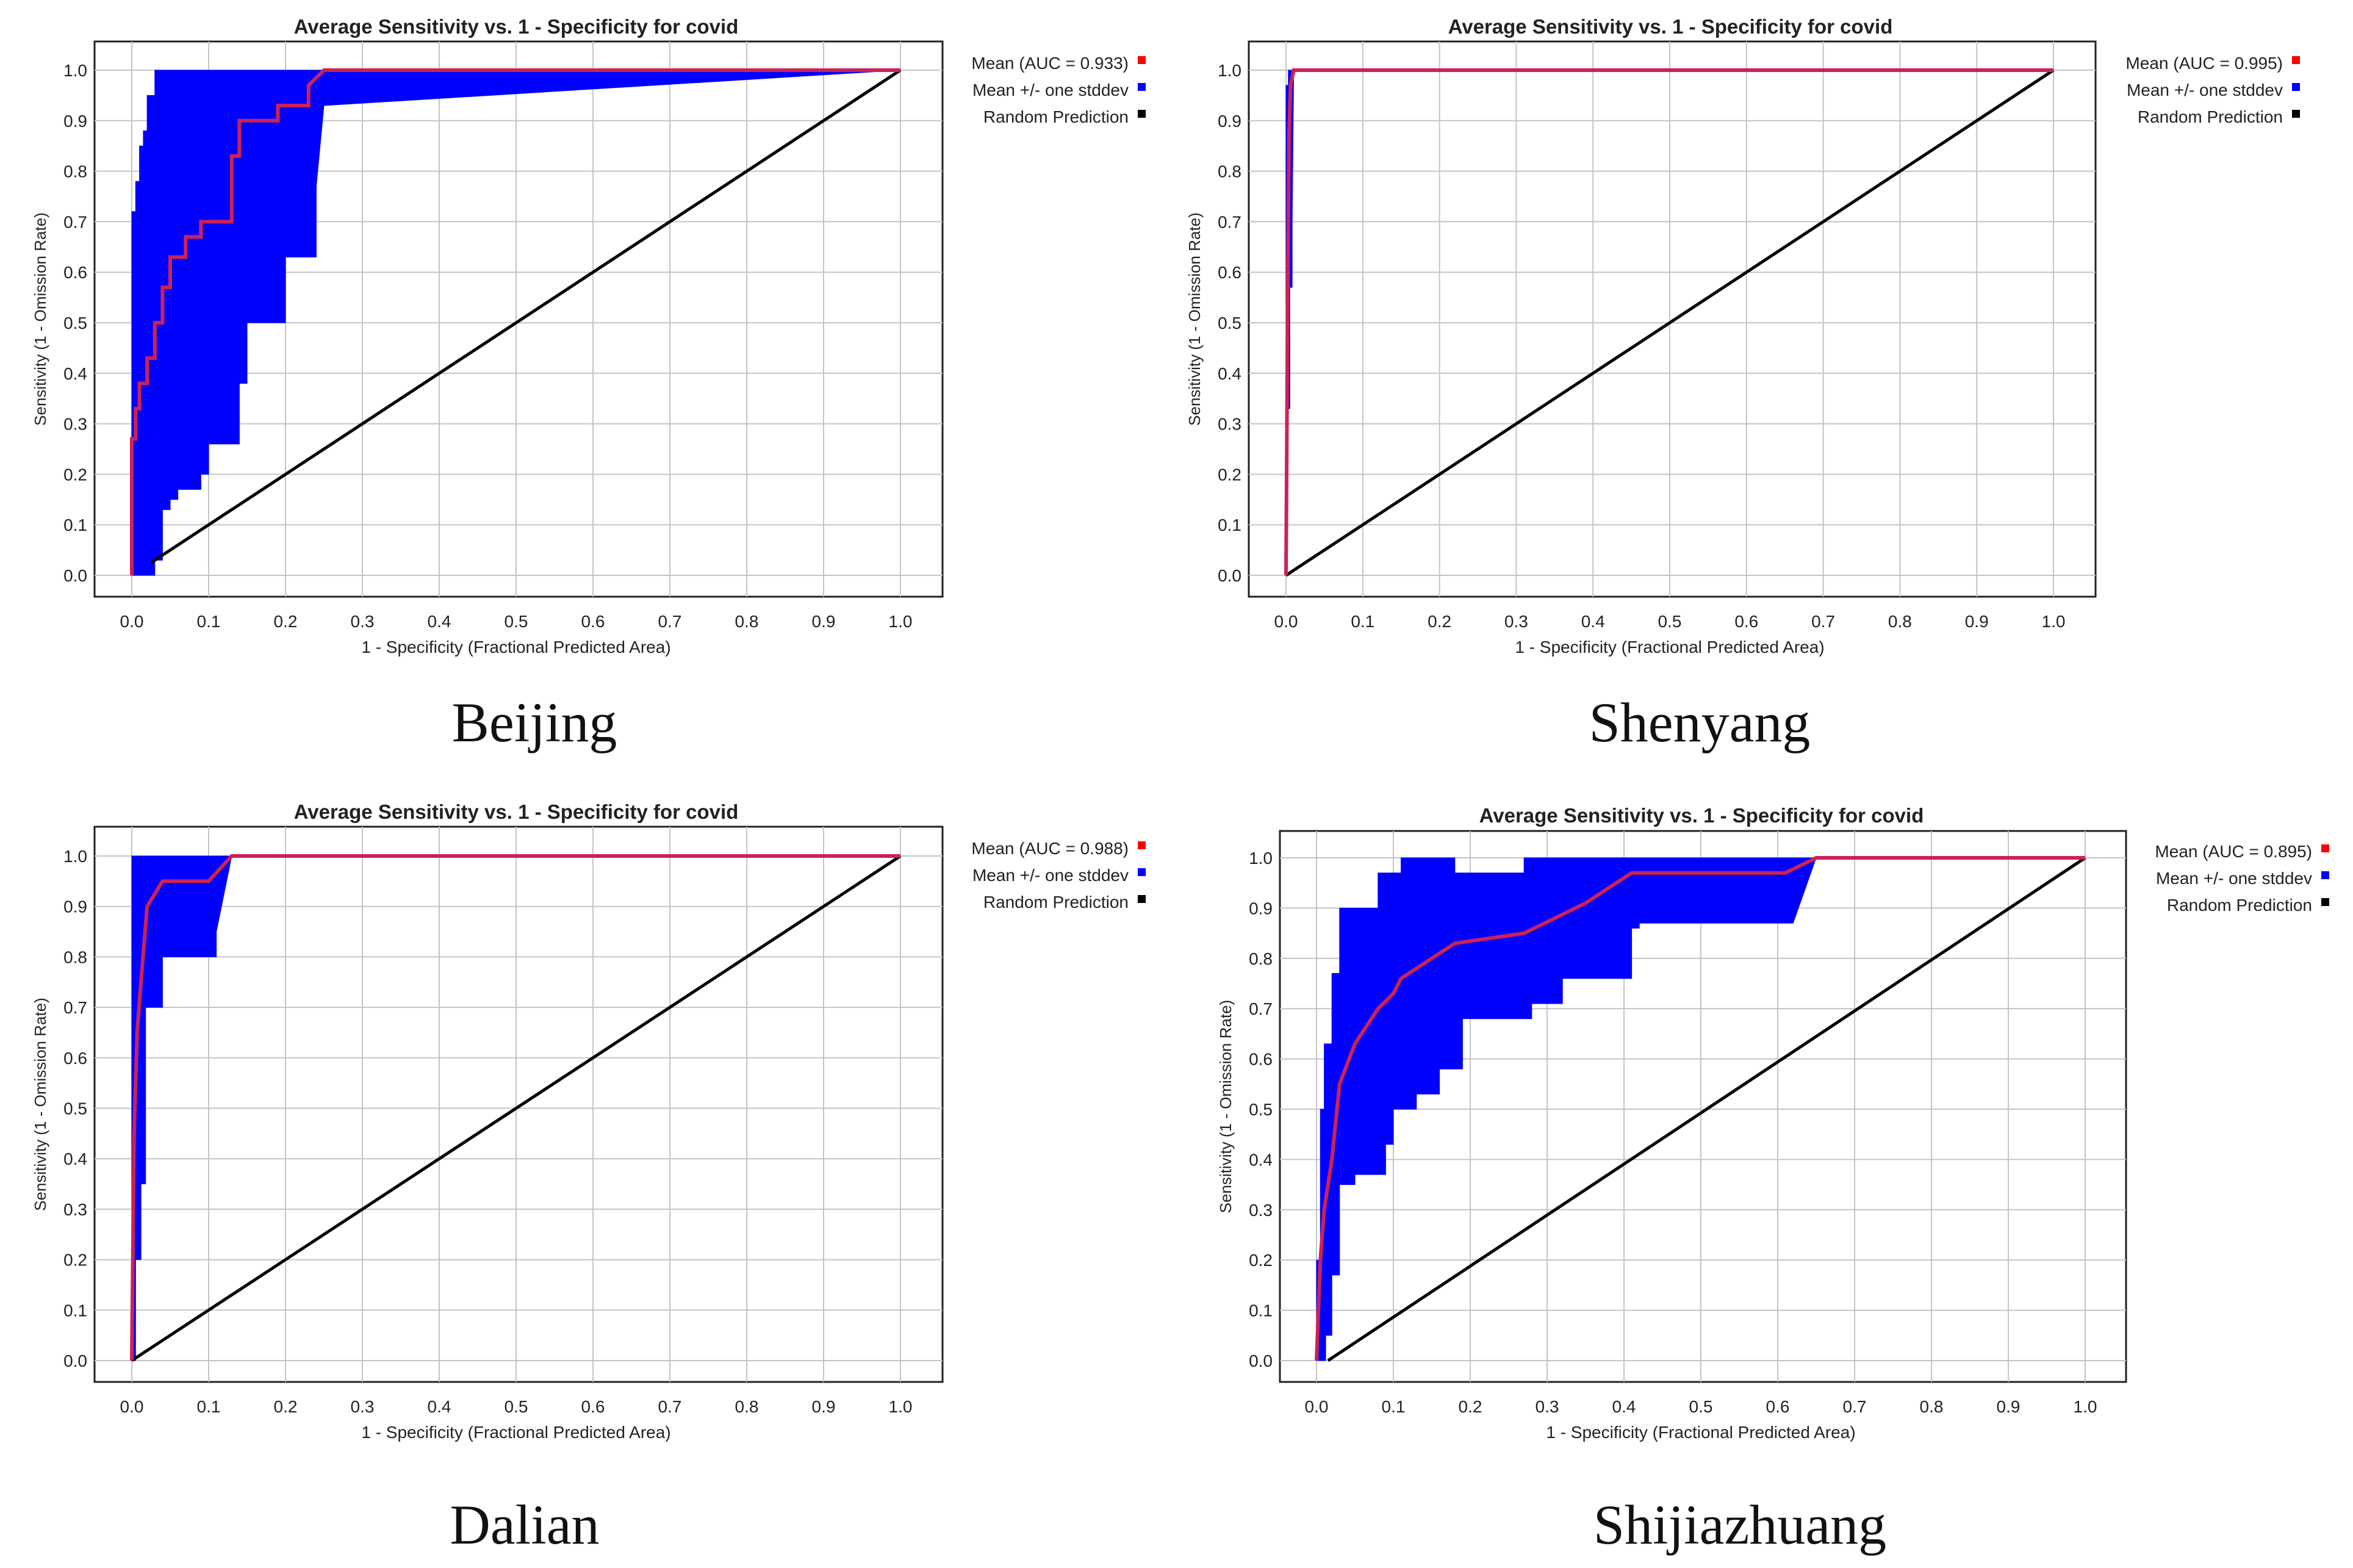  Describe the element at coordinates (1050, 63) in the screenshot. I see `legend-entry: Mean (AUC = 0.933)` at that location.